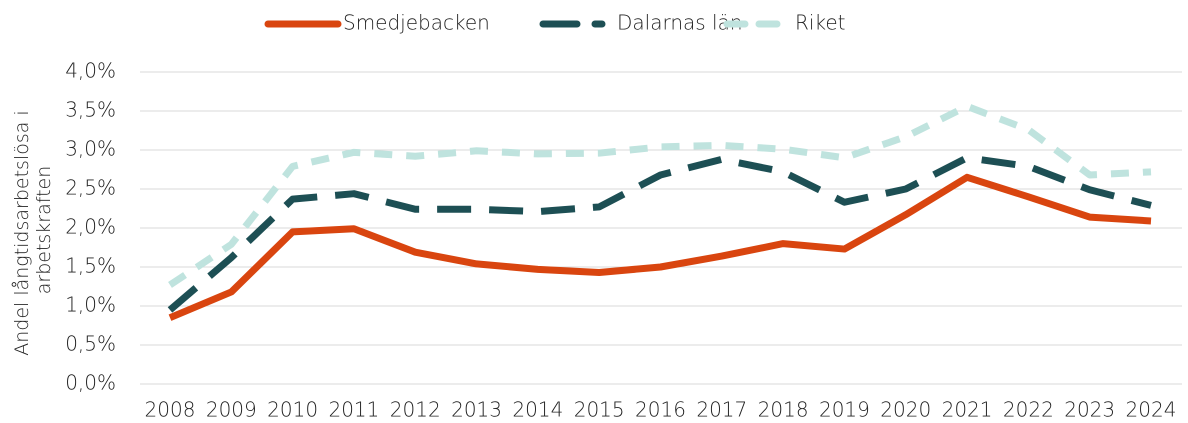 Image resolution: width=1188 pixels, height=423 pixels. I want to click on x-tick-label: 2014, so click(537, 410).